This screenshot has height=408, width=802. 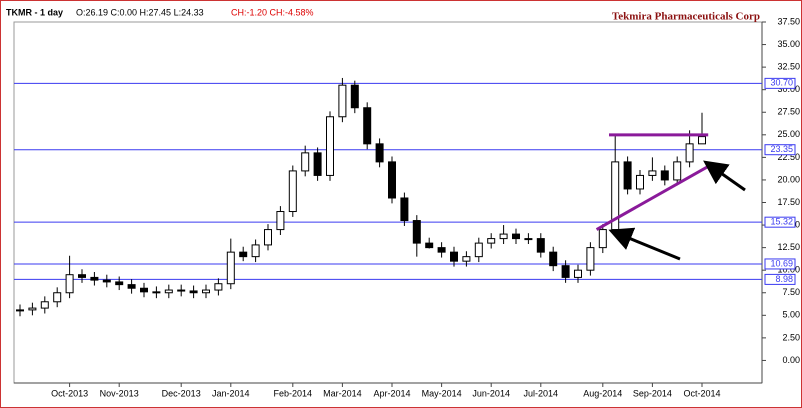 What do you see at coordinates (788, 67) in the screenshot?
I see `y-tick-label: 32.50` at bounding box center [788, 67].